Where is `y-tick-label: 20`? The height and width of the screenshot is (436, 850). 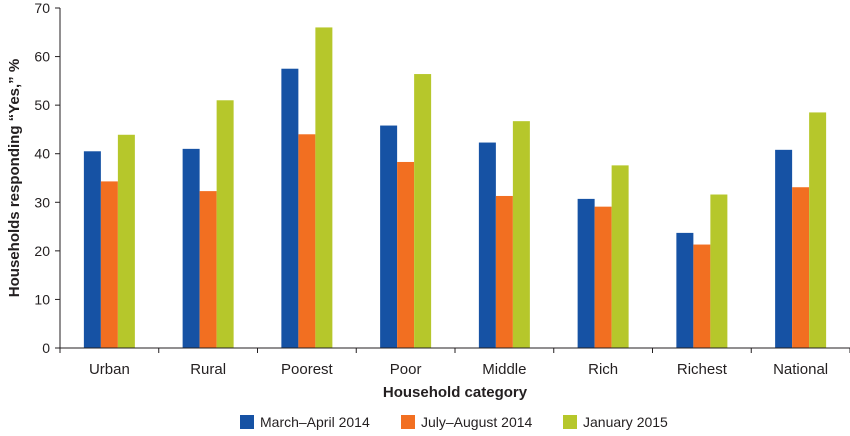 y-tick-label: 20 is located at coordinates (42, 251).